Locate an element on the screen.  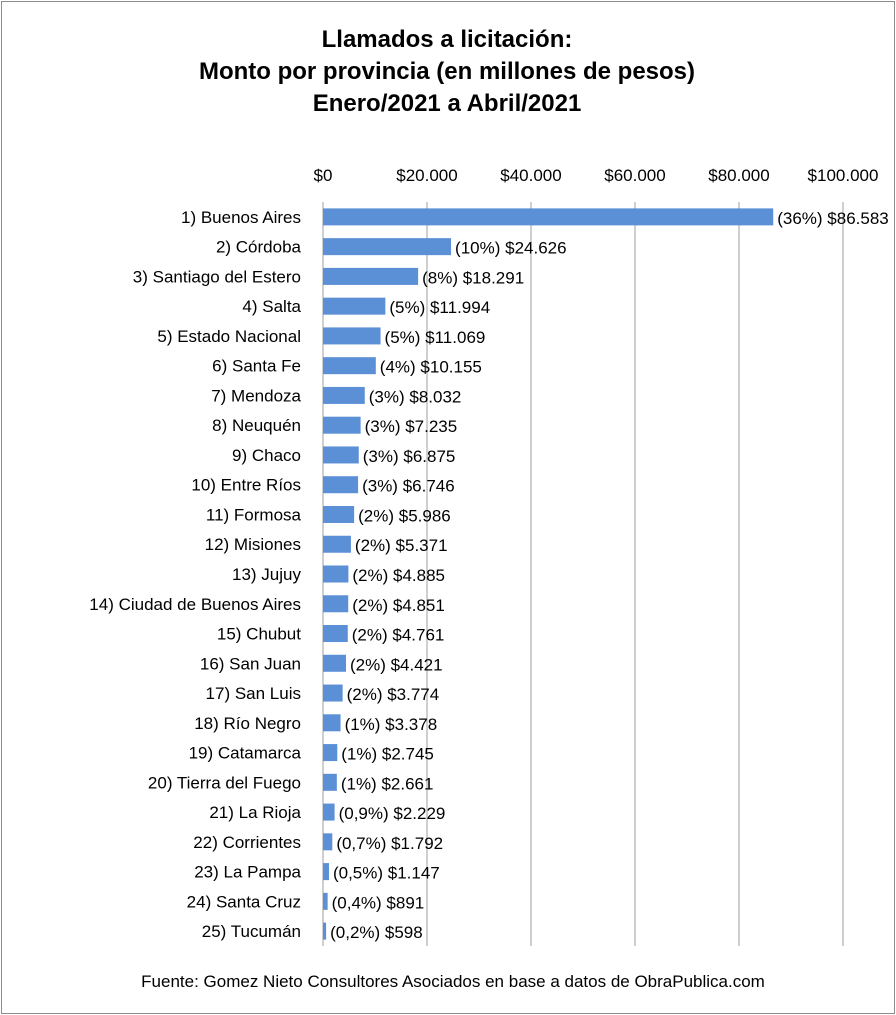
x-tick-label-2: $40.000 is located at coordinates (530, 175).